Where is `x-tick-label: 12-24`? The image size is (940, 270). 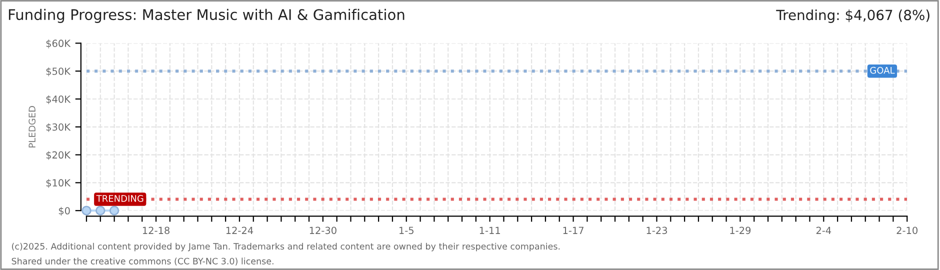
x-tick-label: 12-24 is located at coordinates (240, 230).